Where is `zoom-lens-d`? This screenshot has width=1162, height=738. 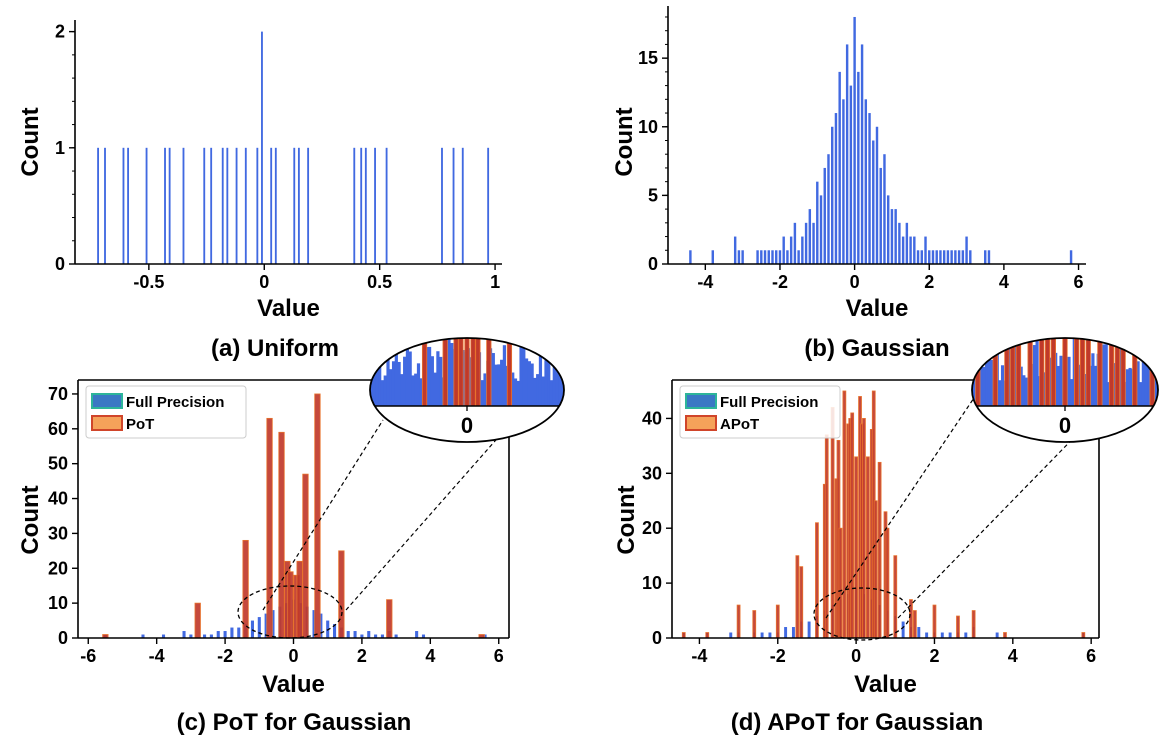 zoom-lens-d is located at coordinates (862, 614).